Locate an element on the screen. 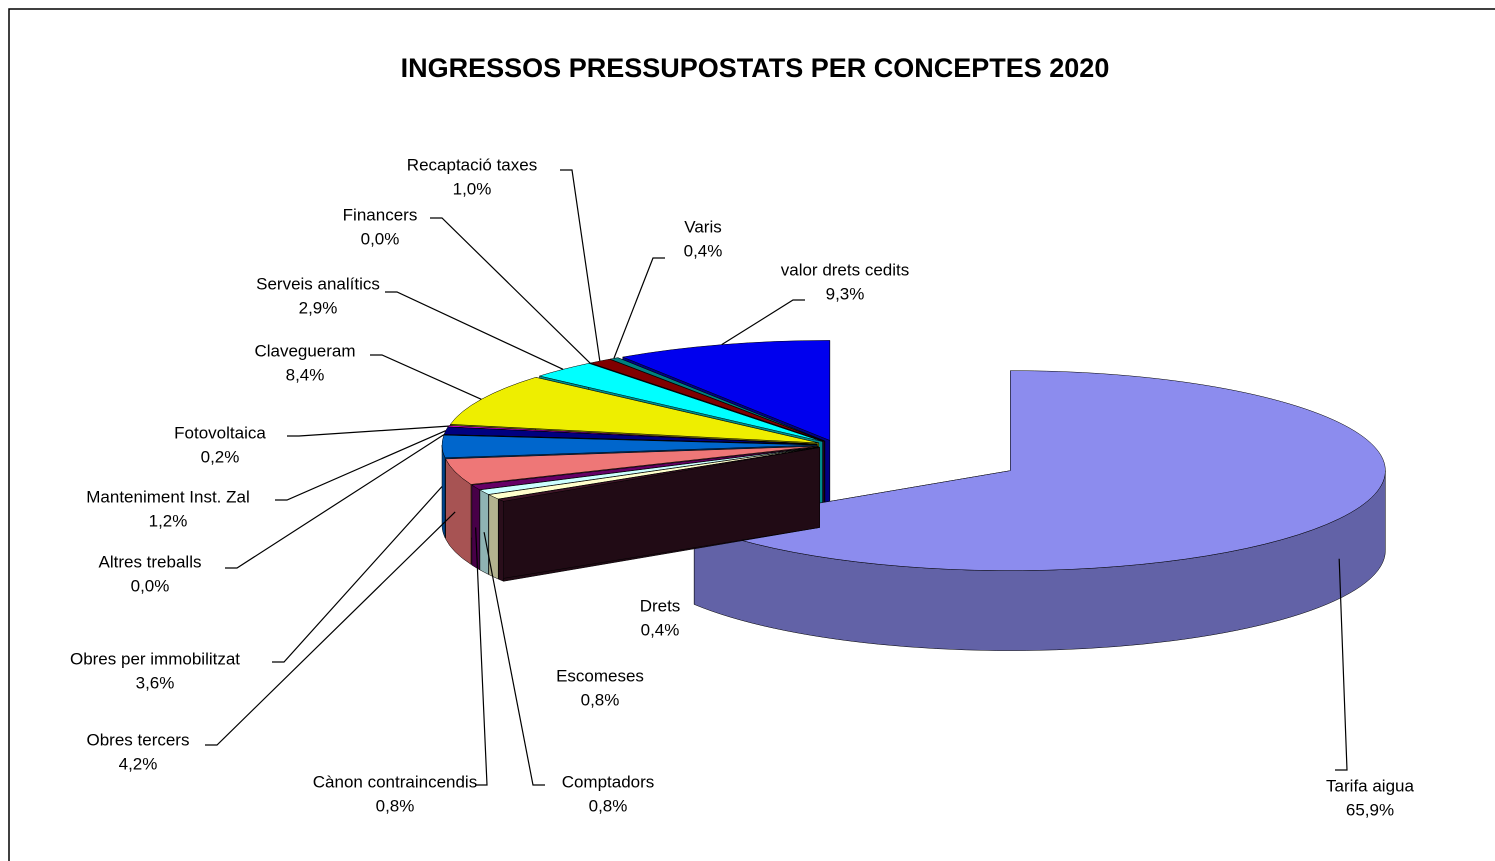 This screenshot has width=1495, height=861. slice-label: Tarifa aigua is located at coordinates (1370, 785).